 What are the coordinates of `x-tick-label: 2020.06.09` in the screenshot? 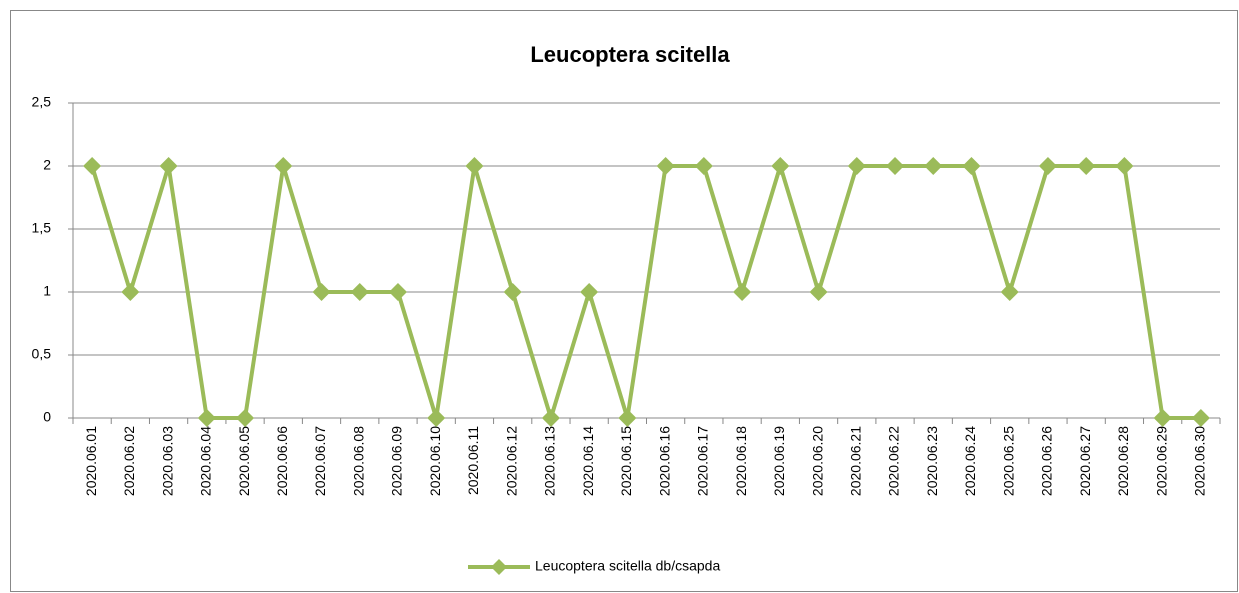 It's located at (397, 461).